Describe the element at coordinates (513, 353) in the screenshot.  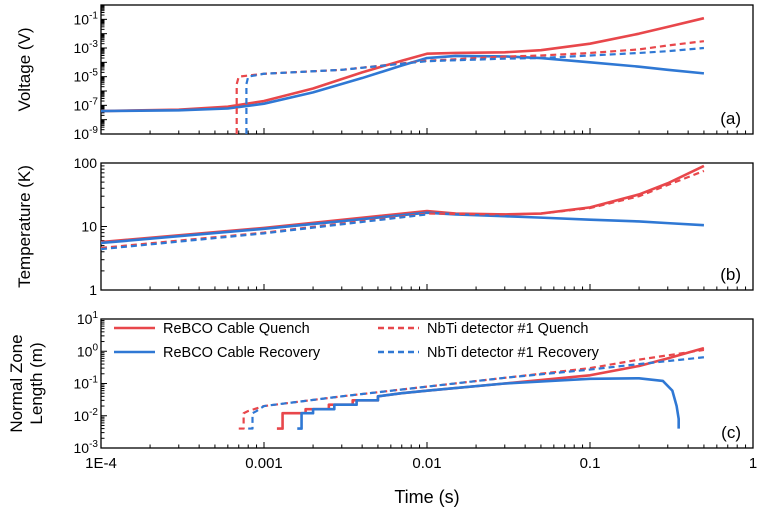
I see `legend-label: NbTi detector #1 Recovery` at that location.